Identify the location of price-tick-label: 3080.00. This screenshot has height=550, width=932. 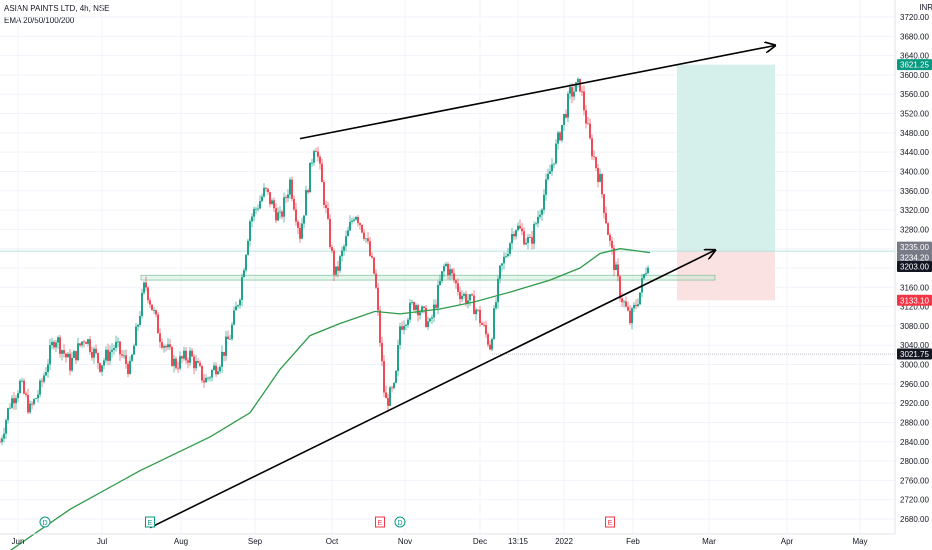
(914, 326).